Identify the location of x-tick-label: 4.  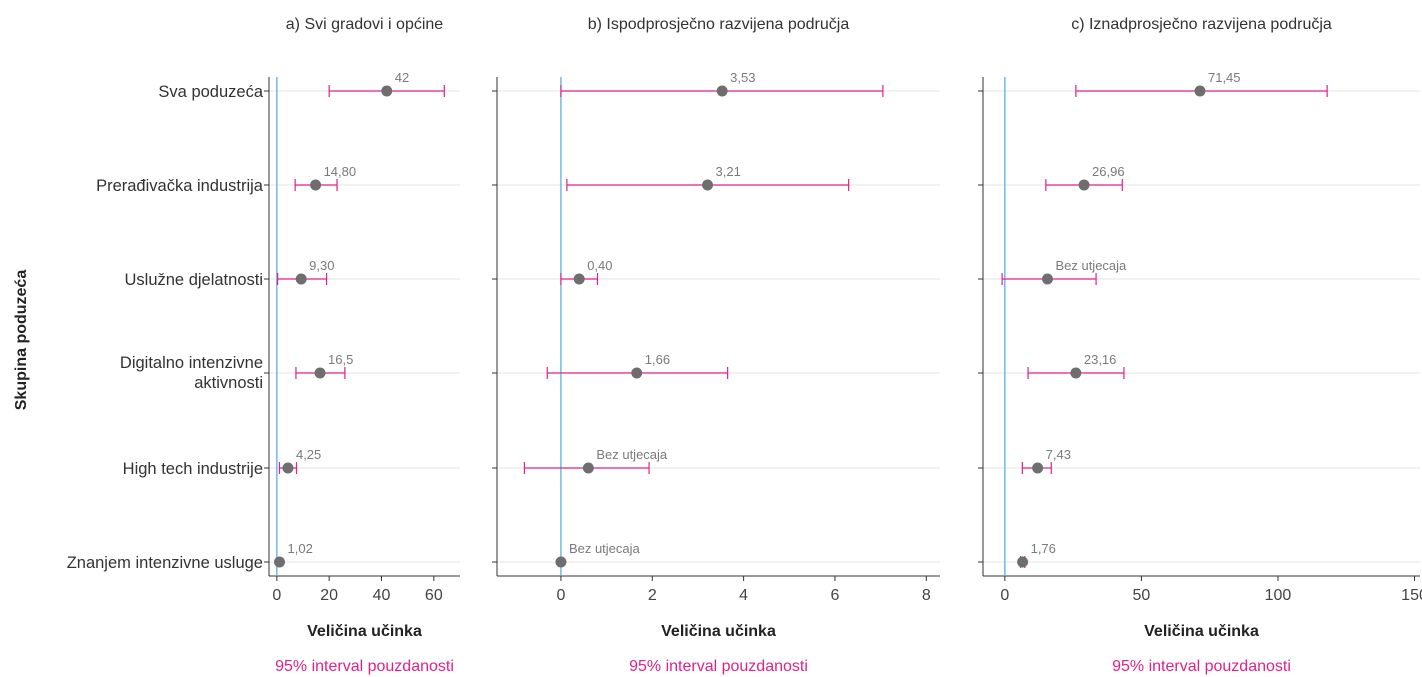
(743, 595).